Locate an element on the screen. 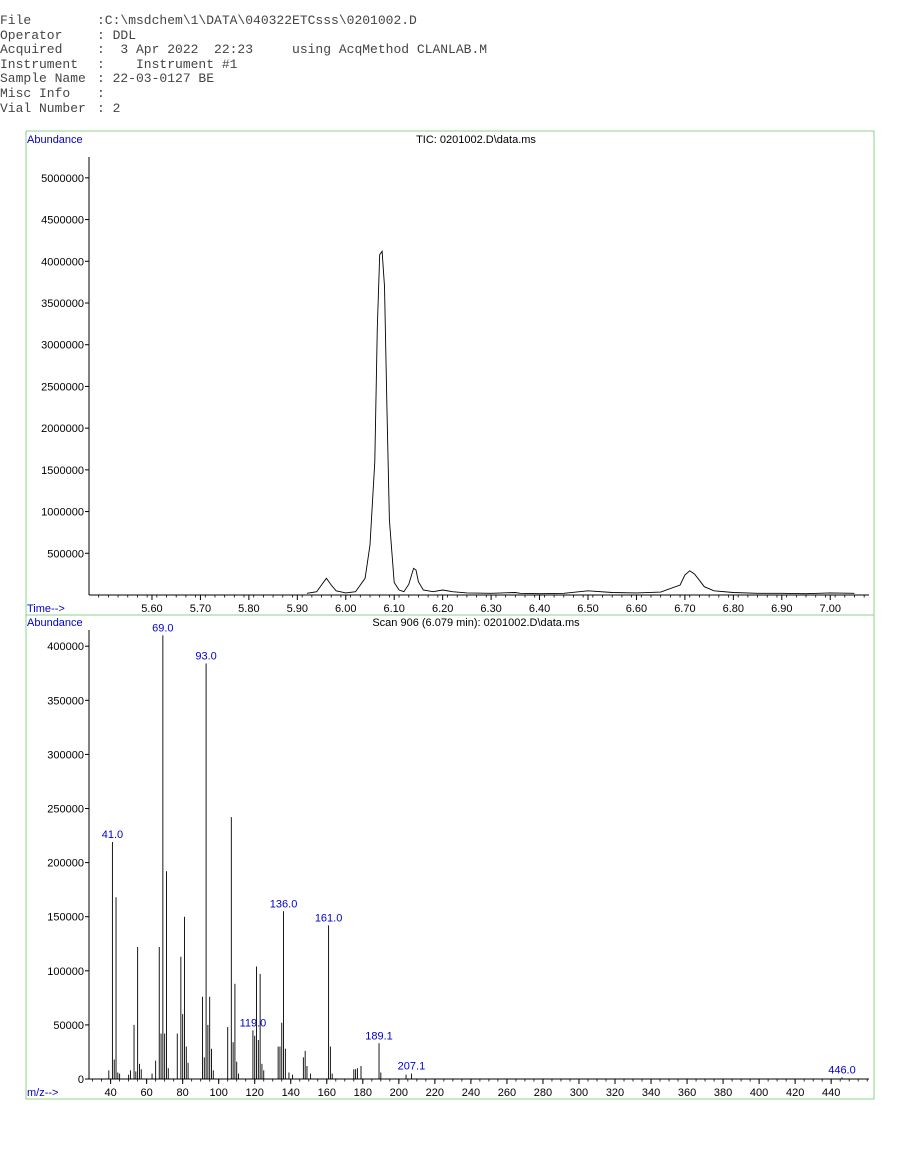 The image size is (900, 1165). spectrum-y-tick-label: 150000 is located at coordinates (65, 918).